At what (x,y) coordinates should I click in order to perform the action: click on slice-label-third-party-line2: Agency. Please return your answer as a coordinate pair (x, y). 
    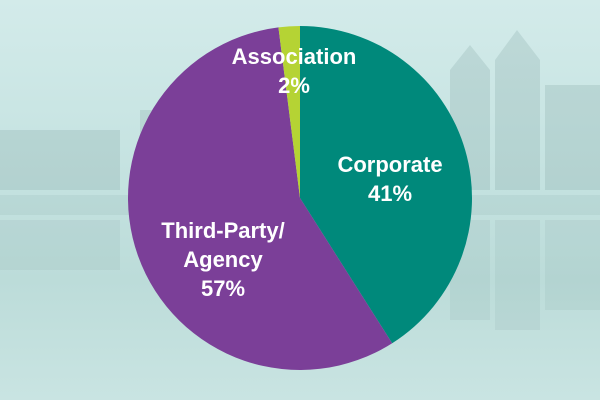
    Looking at the image, I should click on (223, 259).